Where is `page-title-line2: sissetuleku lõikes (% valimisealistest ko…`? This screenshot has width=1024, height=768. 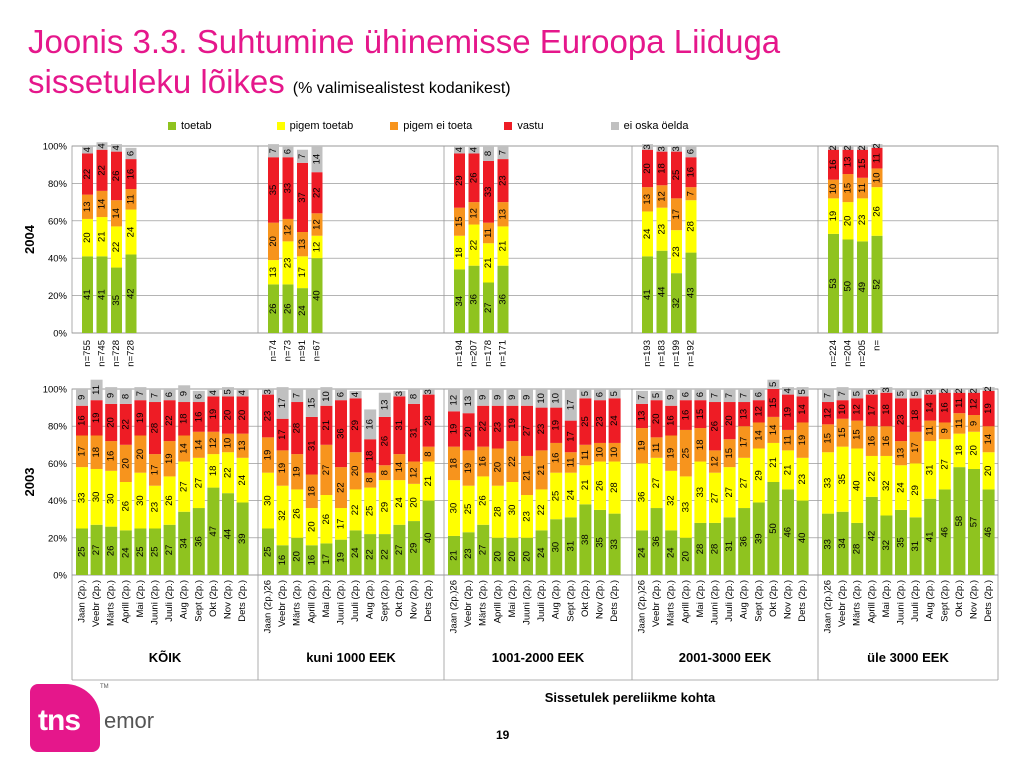
page-title-line2: sissetuleku lõikes (% valimisealistest ko… is located at coordinates (518, 85).